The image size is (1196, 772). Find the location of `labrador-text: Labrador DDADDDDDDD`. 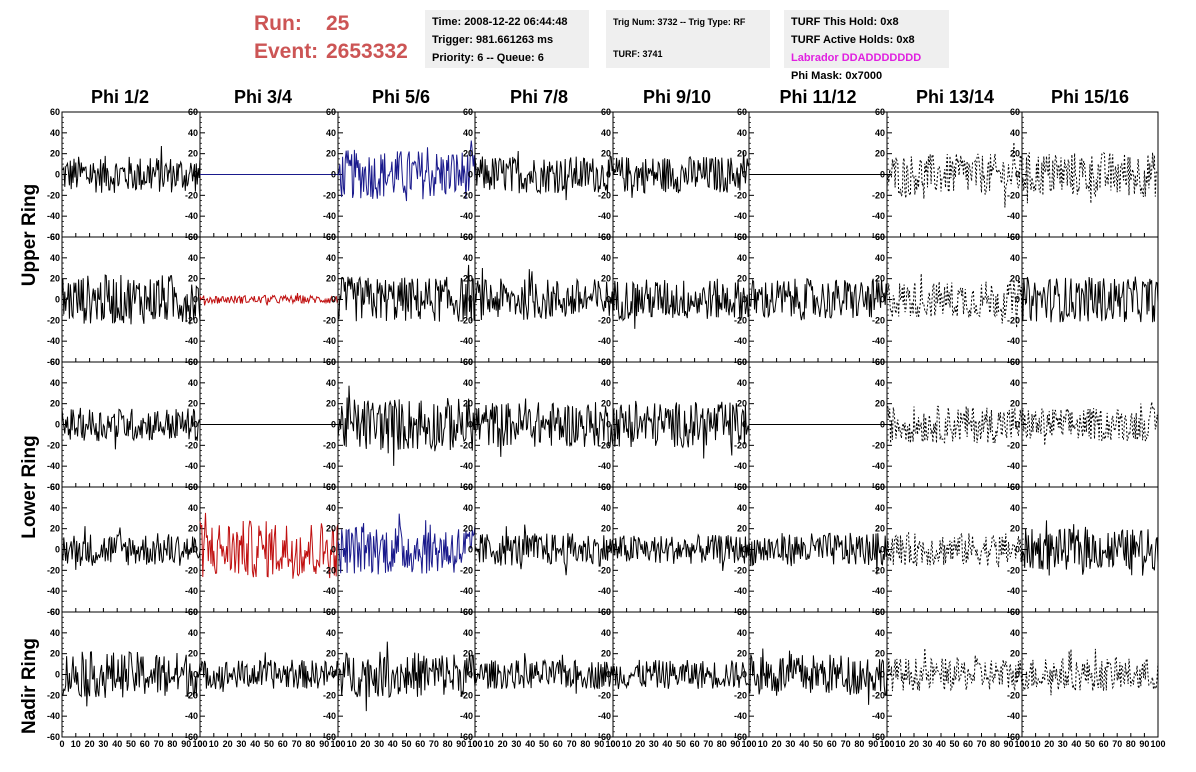

labrador-text: Labrador DDADDDDDDD is located at coordinates (856, 58).